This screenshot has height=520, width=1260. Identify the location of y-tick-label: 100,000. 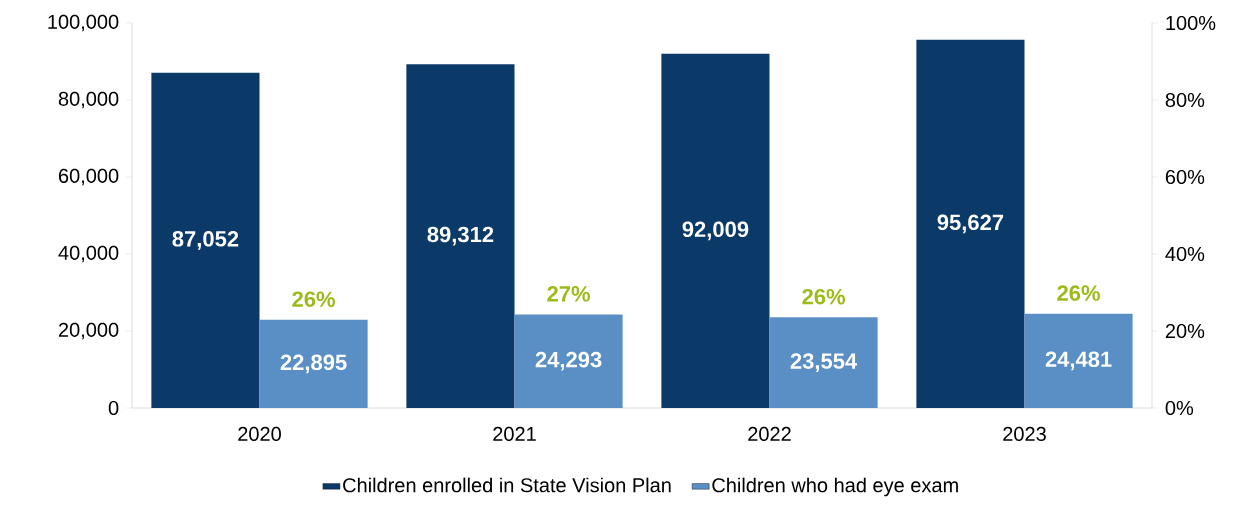
(83, 23).